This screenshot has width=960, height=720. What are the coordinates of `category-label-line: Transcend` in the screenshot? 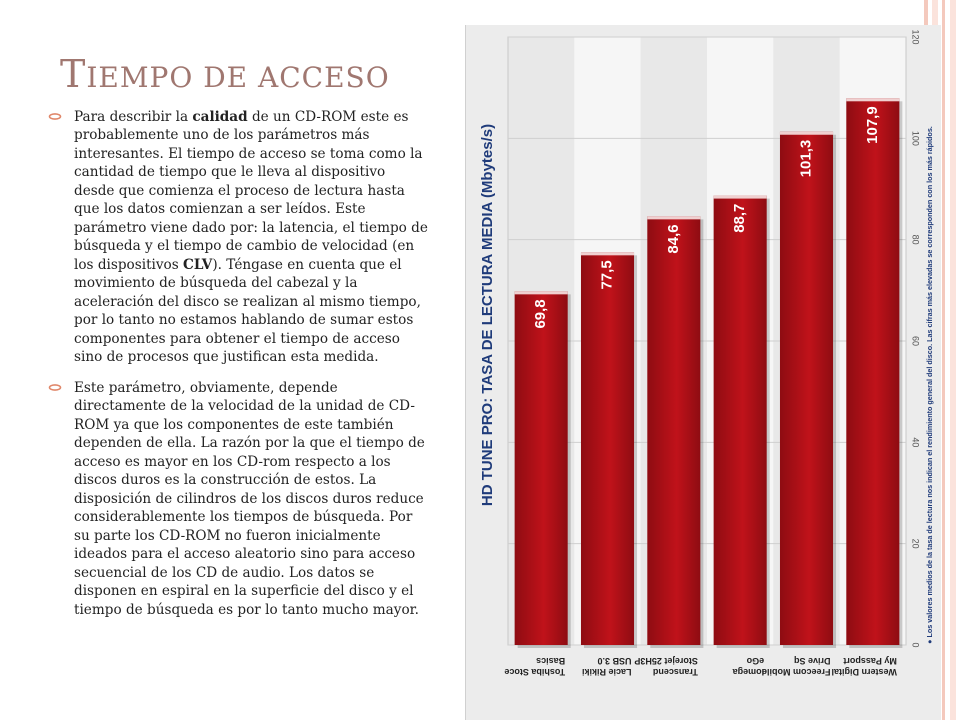 It's located at (675, 672).